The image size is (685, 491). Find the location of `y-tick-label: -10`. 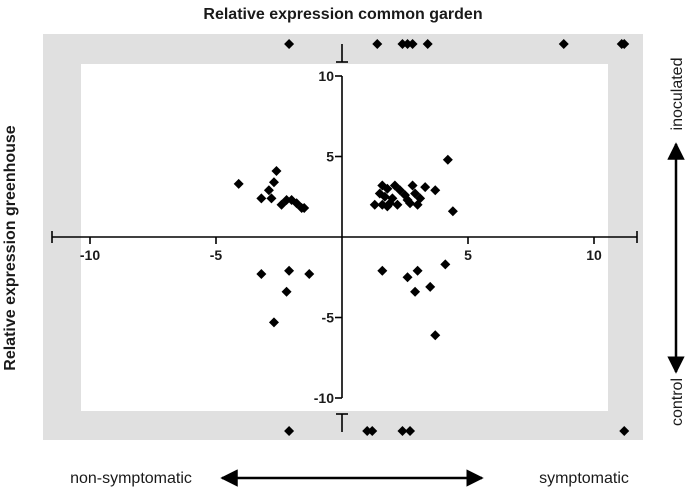

y-tick-label: -10 is located at coordinates (324, 398).